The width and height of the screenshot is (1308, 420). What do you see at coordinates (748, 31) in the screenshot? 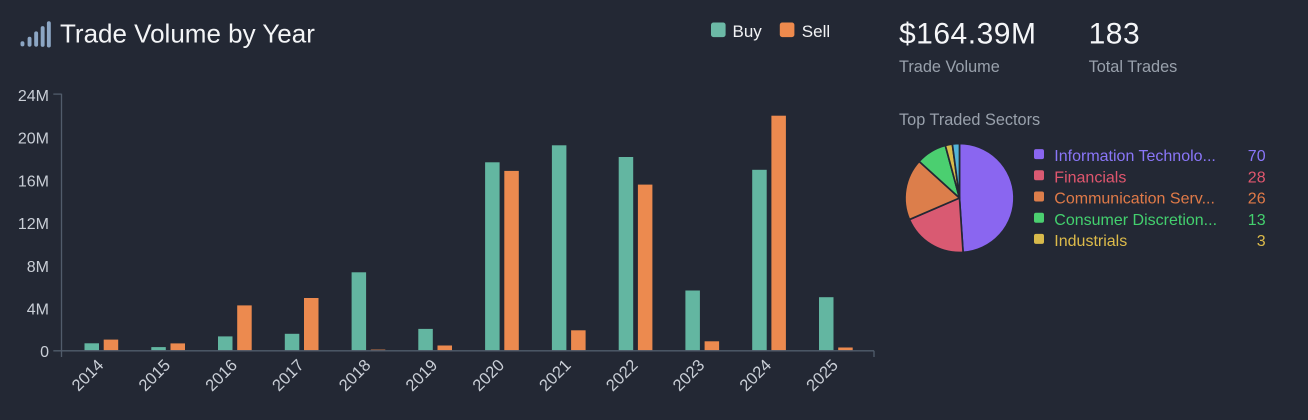
I see `svg-text: Buy` at bounding box center [748, 31].